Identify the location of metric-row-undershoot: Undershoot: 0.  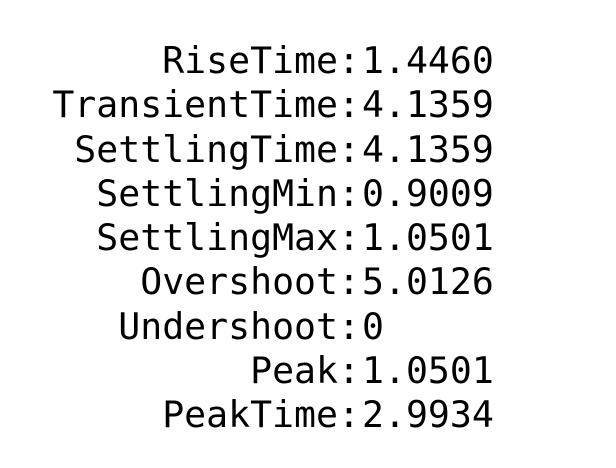
(308, 327).